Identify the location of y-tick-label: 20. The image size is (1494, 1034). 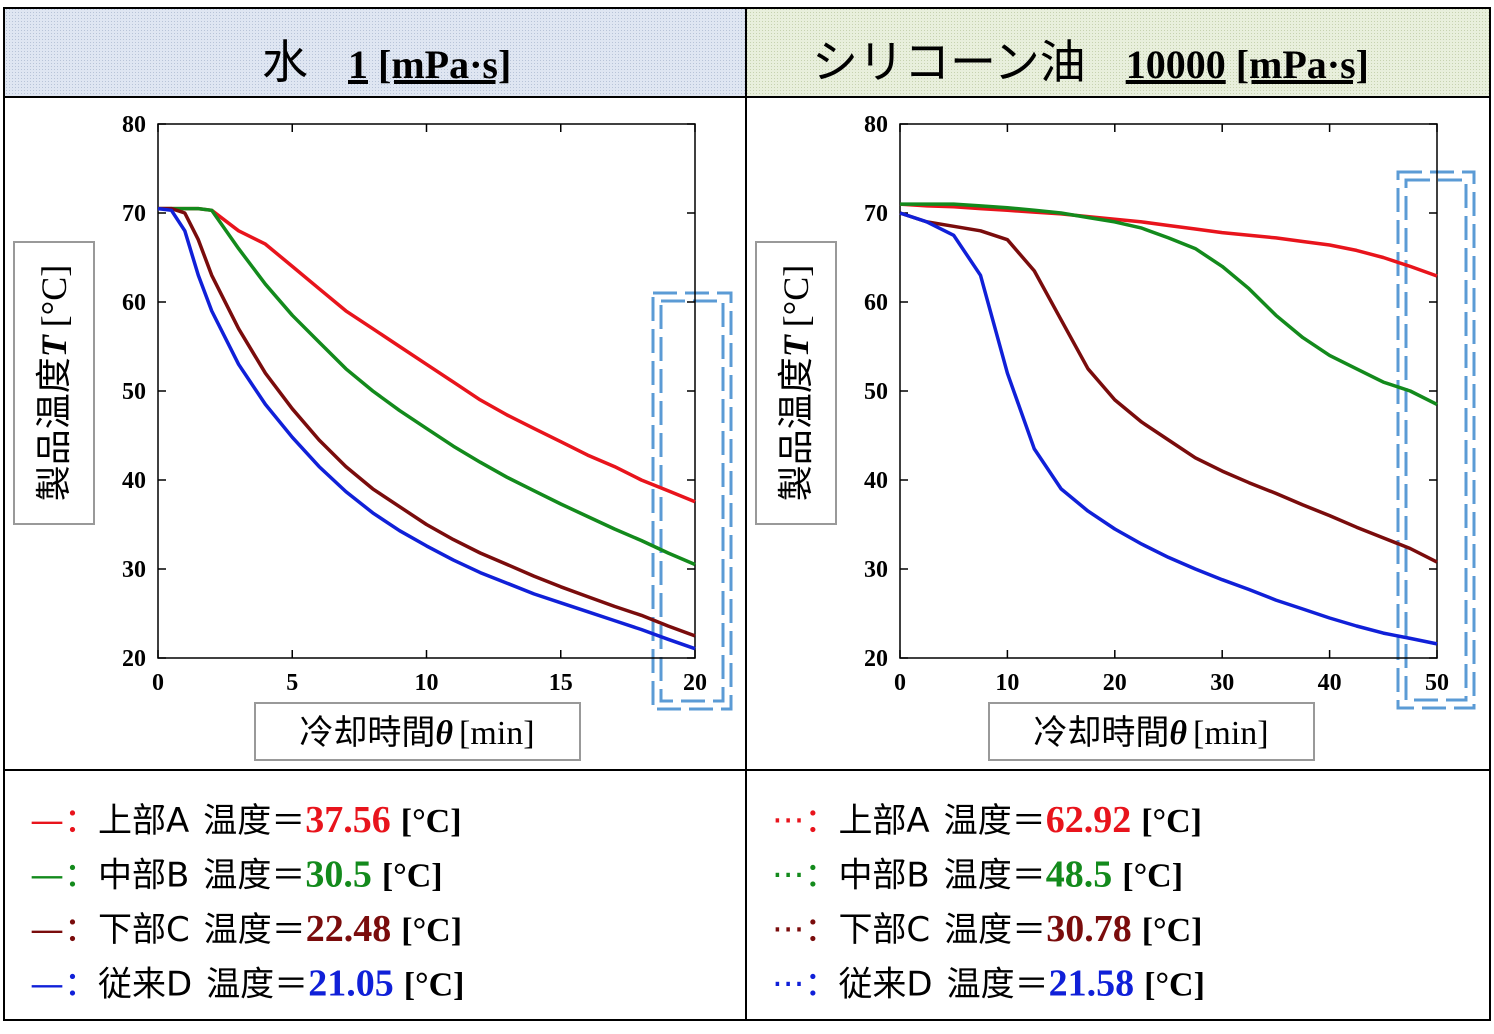
(134, 659).